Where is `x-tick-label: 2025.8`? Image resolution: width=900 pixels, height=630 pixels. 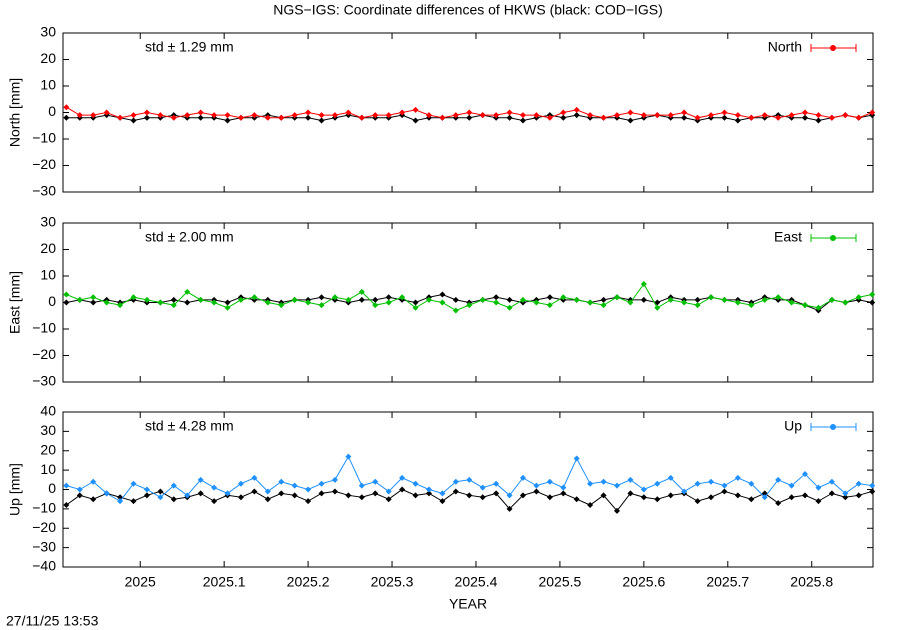
x-tick-label: 2025.8 is located at coordinates (811, 582).